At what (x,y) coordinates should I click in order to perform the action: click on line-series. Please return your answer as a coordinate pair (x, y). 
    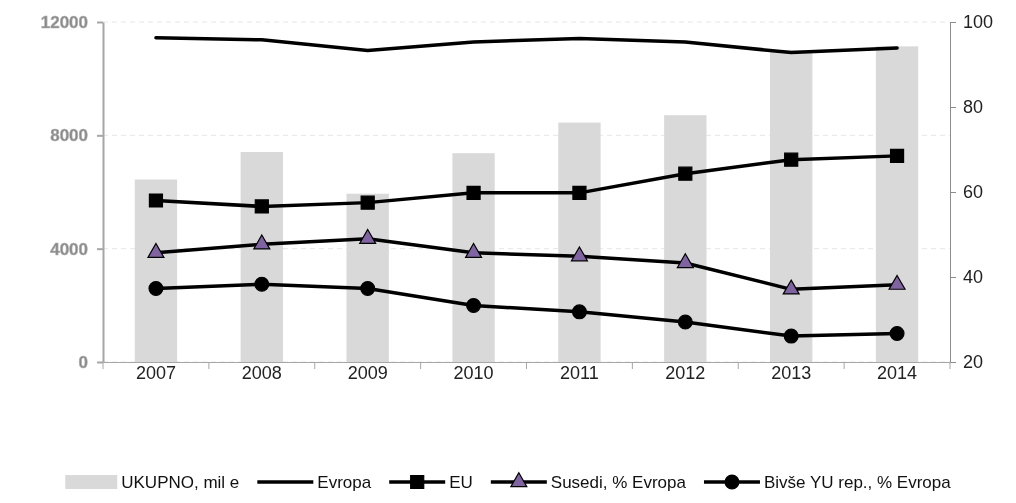
    Looking at the image, I should click on (526, 45).